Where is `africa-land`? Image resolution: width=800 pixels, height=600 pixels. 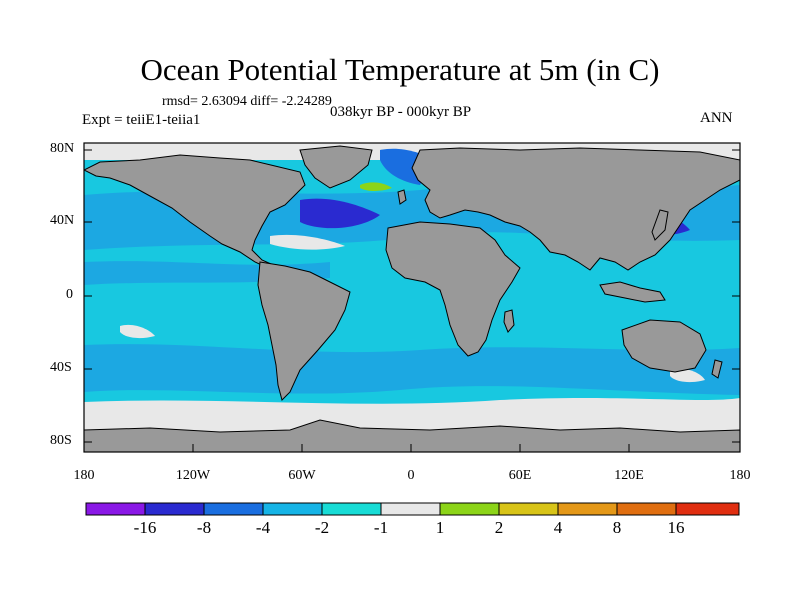
africa-land is located at coordinates (453, 289).